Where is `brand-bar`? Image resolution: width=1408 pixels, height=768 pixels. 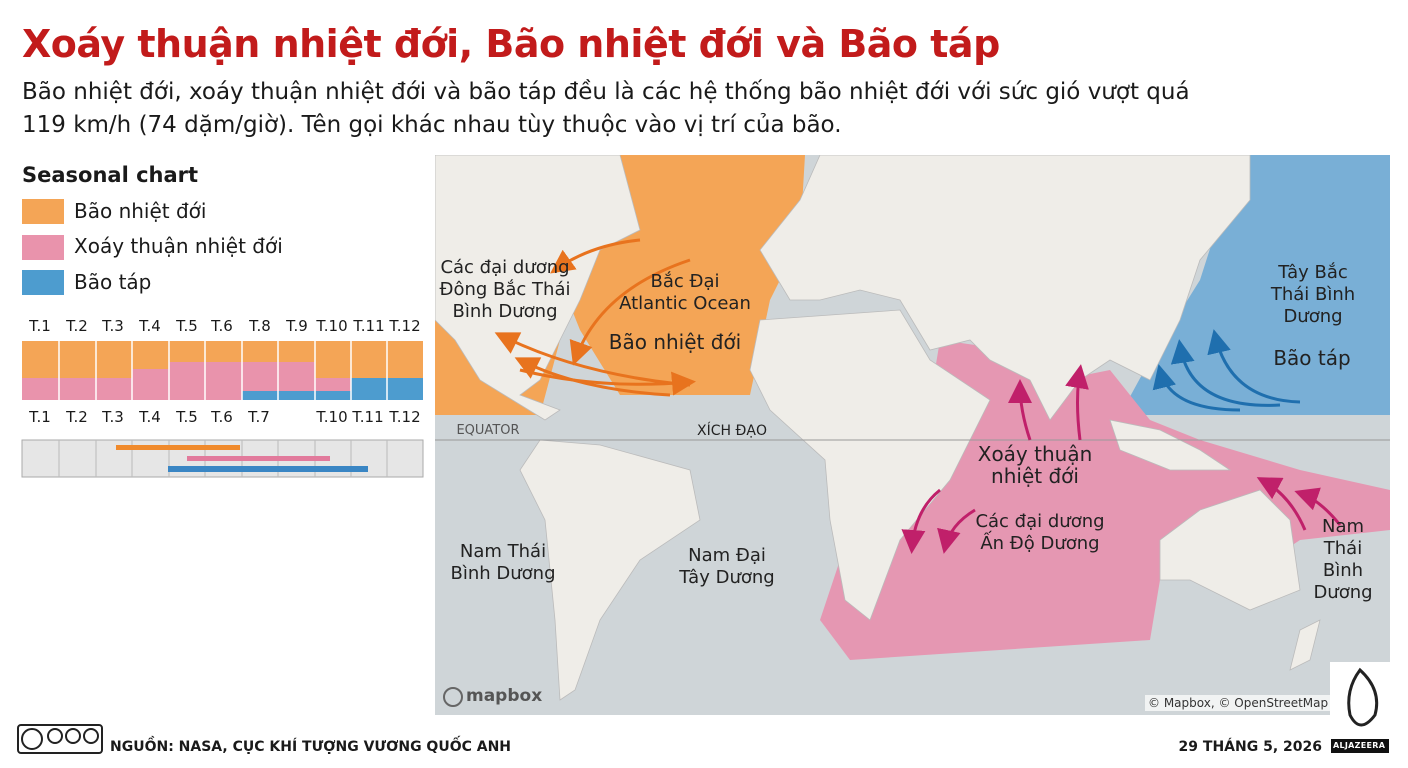 brand-bar is located at coordinates (1360, 746).